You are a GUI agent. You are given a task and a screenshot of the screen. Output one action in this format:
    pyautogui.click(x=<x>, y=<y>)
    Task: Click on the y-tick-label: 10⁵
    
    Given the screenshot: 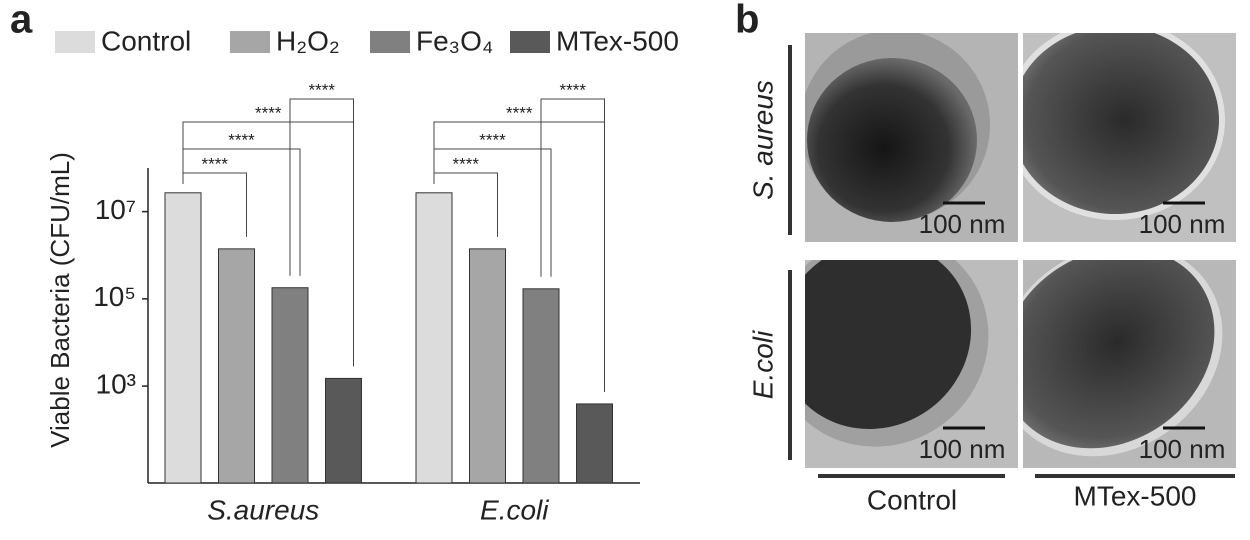 What is the action you would take?
    pyautogui.click(x=114, y=296)
    